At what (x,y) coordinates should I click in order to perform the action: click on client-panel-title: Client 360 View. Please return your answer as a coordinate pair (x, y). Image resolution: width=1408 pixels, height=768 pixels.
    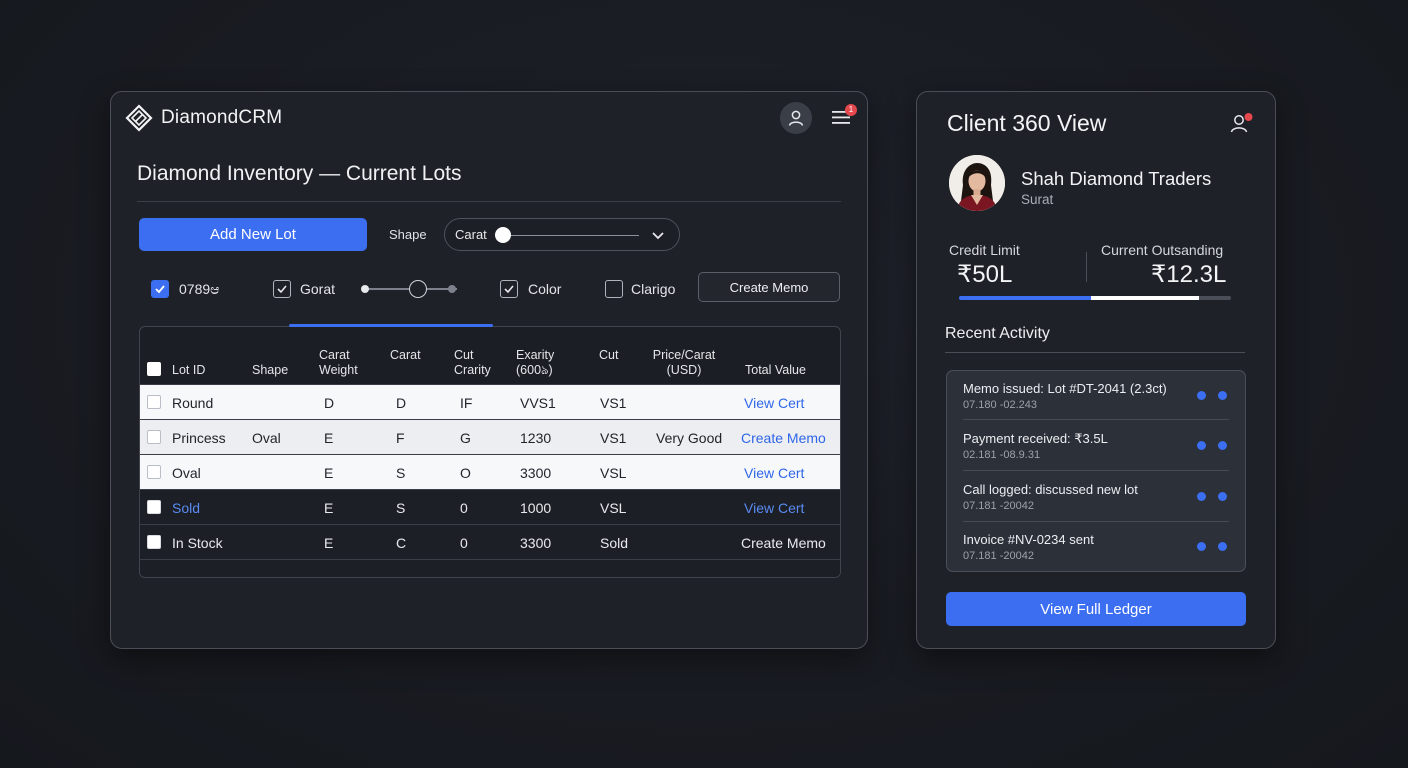
    Looking at the image, I should click on (1027, 123).